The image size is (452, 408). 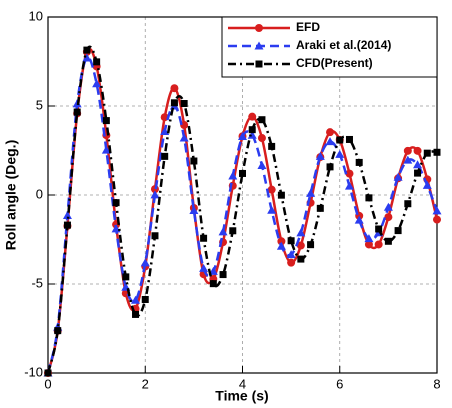 I want to click on legend-label: CFD(Present), so click(x=334, y=63).